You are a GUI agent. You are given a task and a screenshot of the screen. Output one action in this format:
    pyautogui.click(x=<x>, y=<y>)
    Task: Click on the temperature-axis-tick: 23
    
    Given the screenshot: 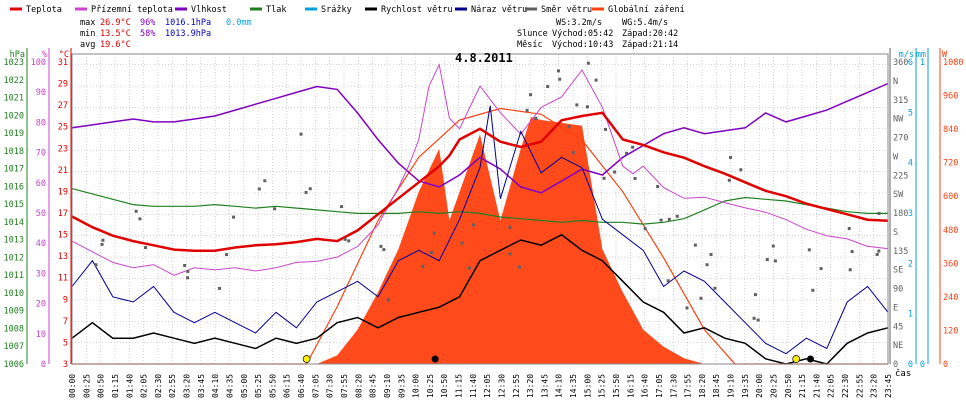 What is the action you would take?
    pyautogui.click(x=63, y=149)
    